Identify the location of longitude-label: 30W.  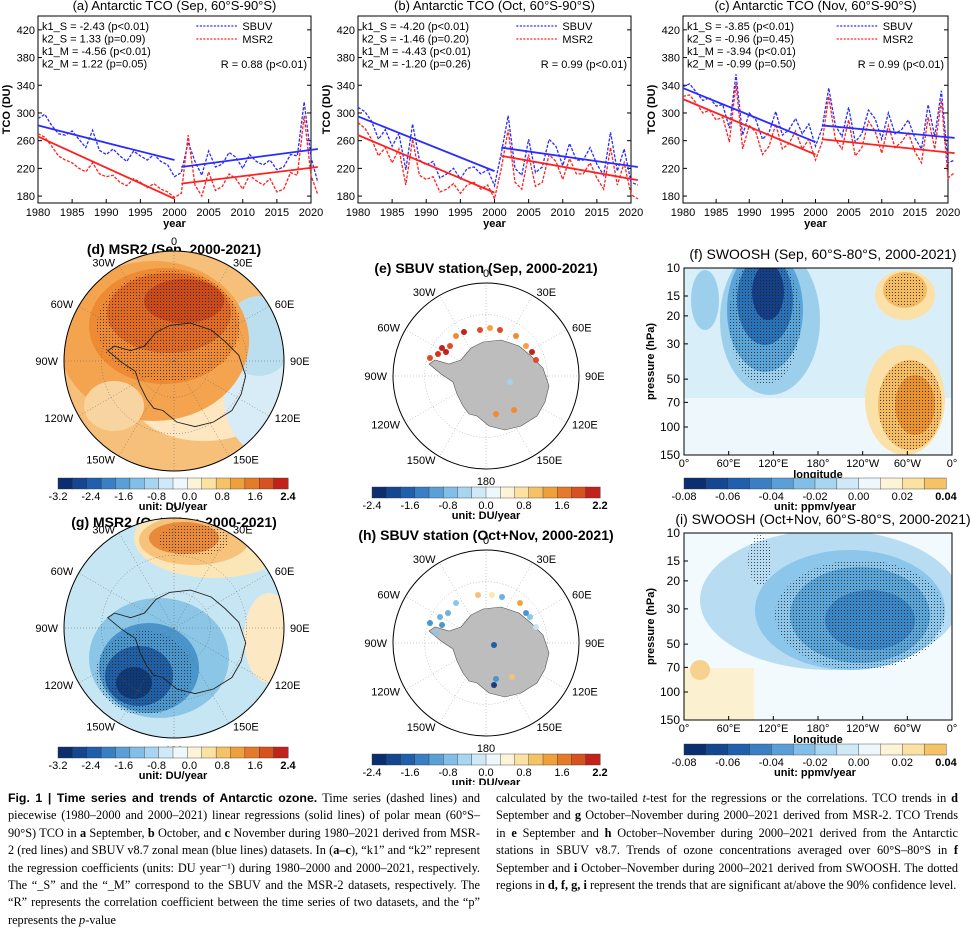
(424, 293).